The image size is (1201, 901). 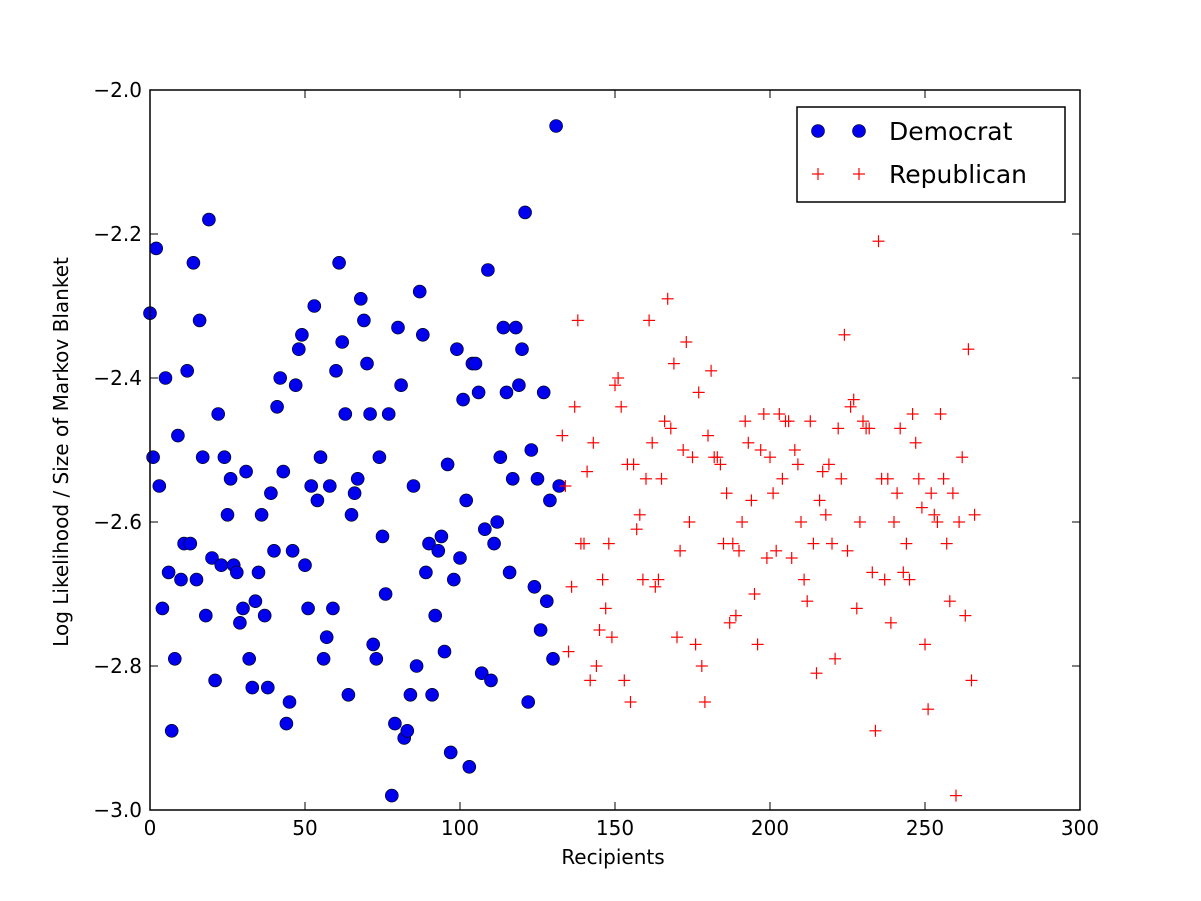 What do you see at coordinates (150, 828) in the screenshot?
I see `x-tick-label: 0` at bounding box center [150, 828].